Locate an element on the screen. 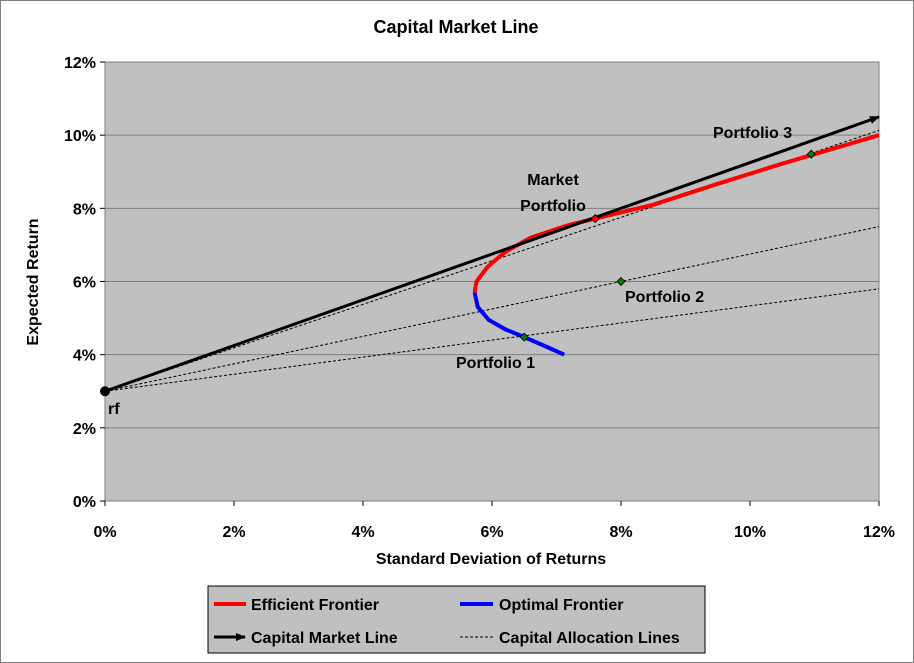 Image resolution: width=914 pixels, height=663 pixels. x-tick-label: 0% is located at coordinates (104, 532).